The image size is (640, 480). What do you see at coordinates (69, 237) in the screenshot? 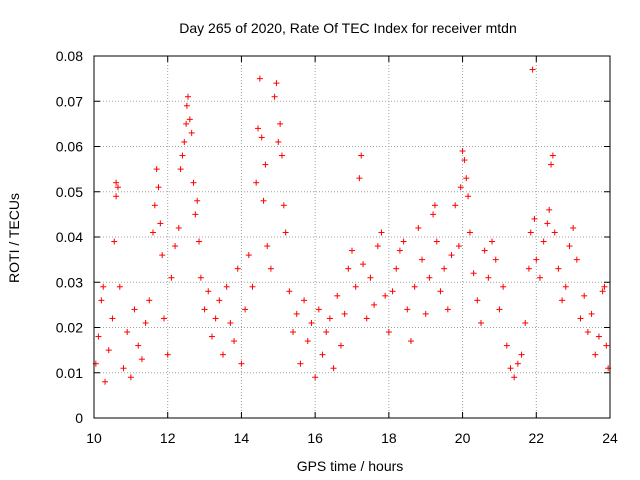
I see `y-tick-label: 0.04` at bounding box center [69, 237].